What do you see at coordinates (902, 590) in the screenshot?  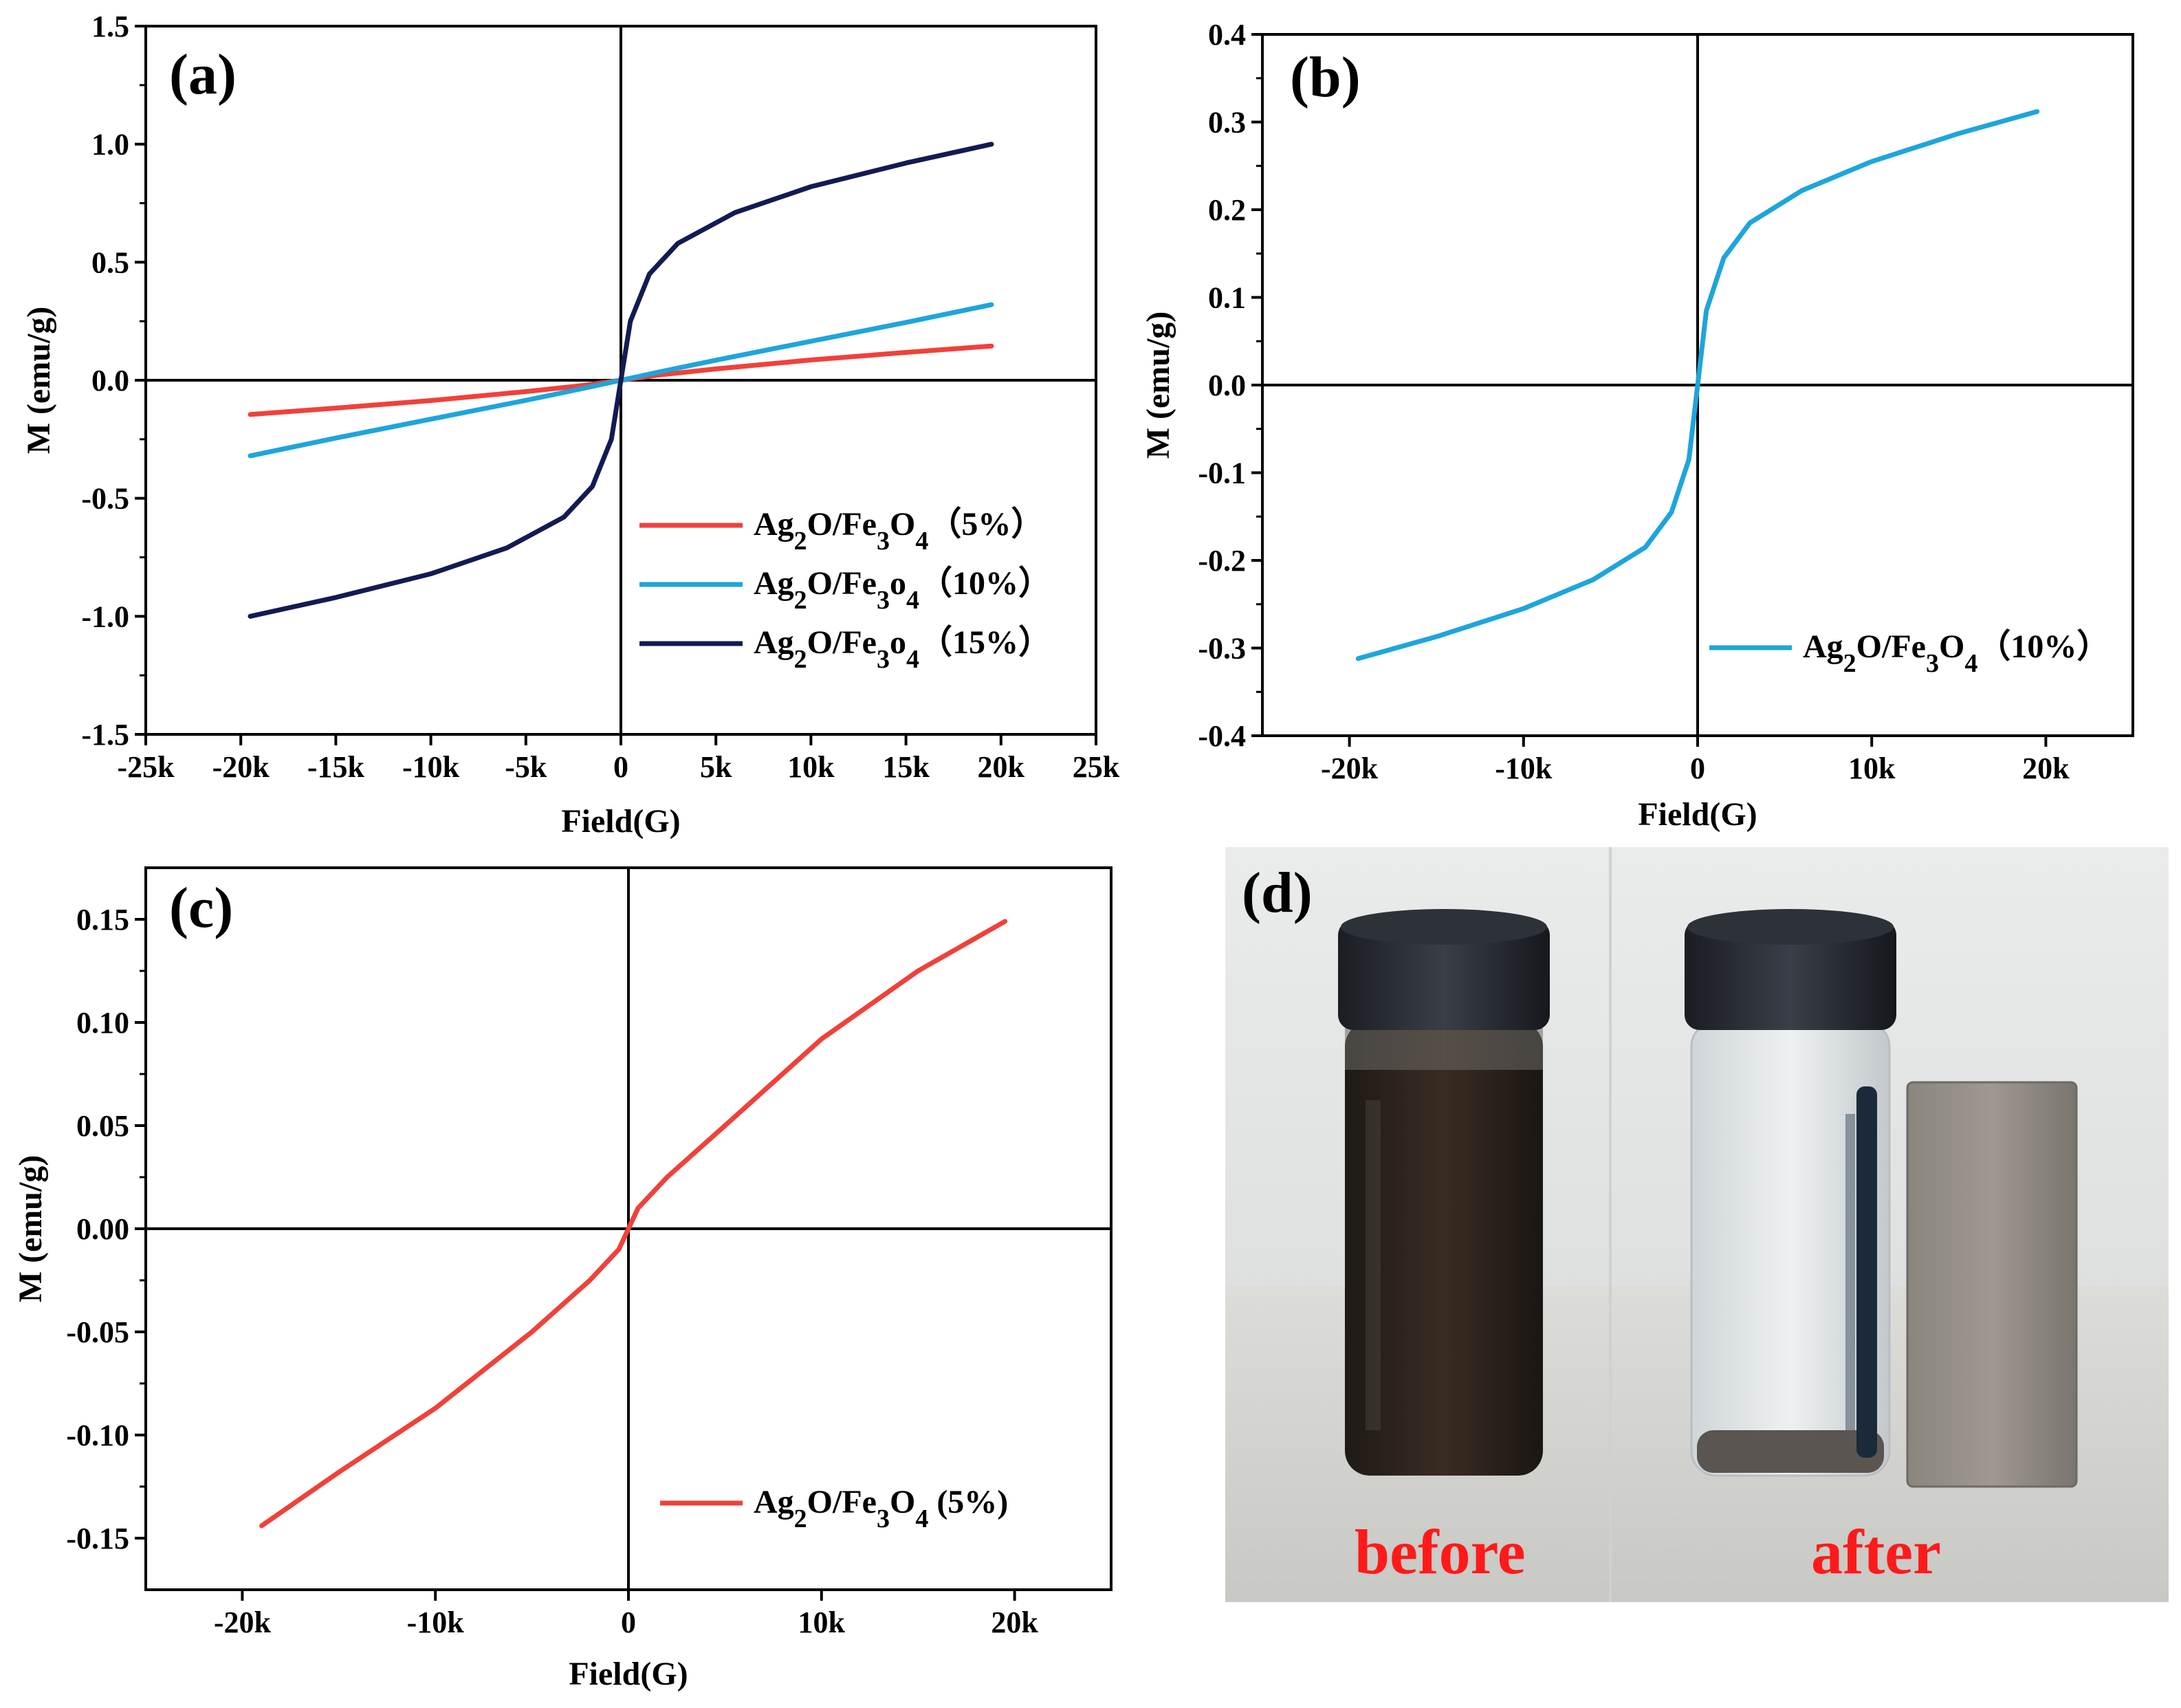 I see `legend-label-a-1: Ag2O/Fe3o4（10%）` at bounding box center [902, 590].